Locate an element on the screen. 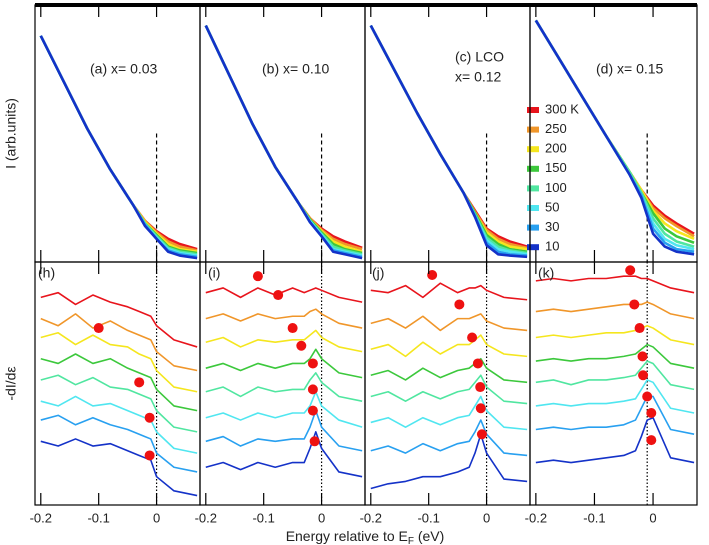 The image size is (709, 545). panel-label: (b) x= 0.10 is located at coordinates (296, 69).